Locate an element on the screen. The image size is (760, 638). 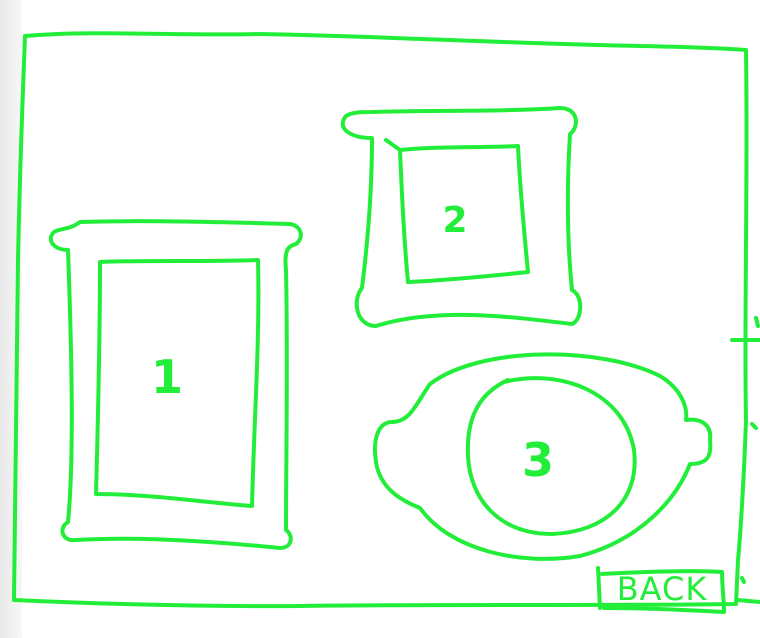
frame-3-inner is located at coordinates (551, 456).